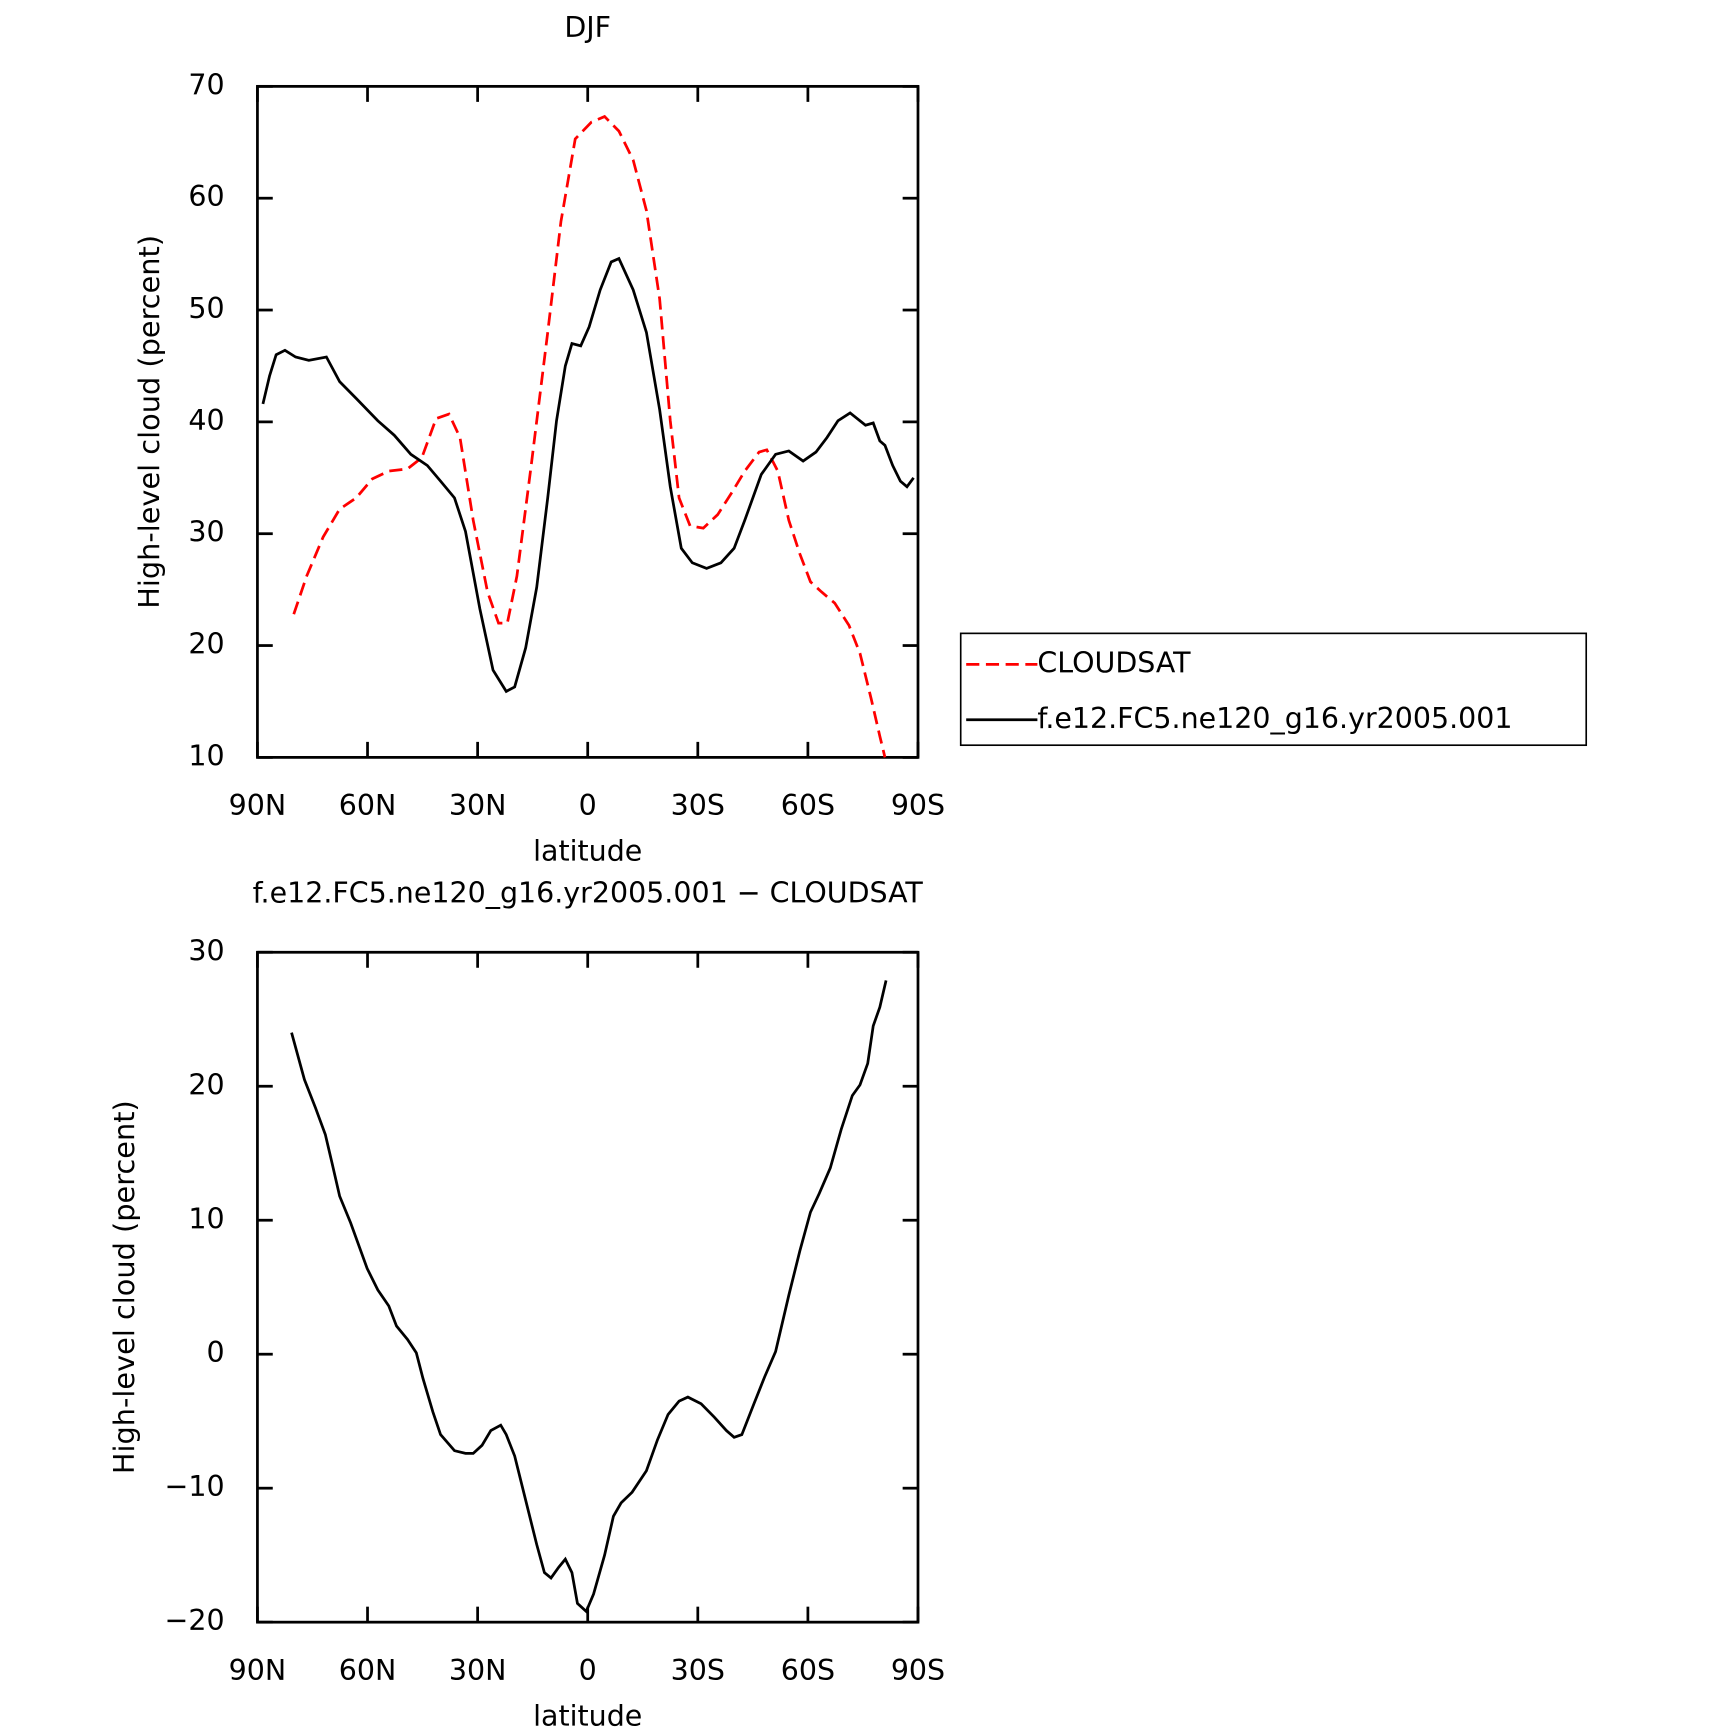 The image size is (1710, 1734). Describe the element at coordinates (215, 1352) in the screenshot. I see `y-tick-label: 0` at that location.